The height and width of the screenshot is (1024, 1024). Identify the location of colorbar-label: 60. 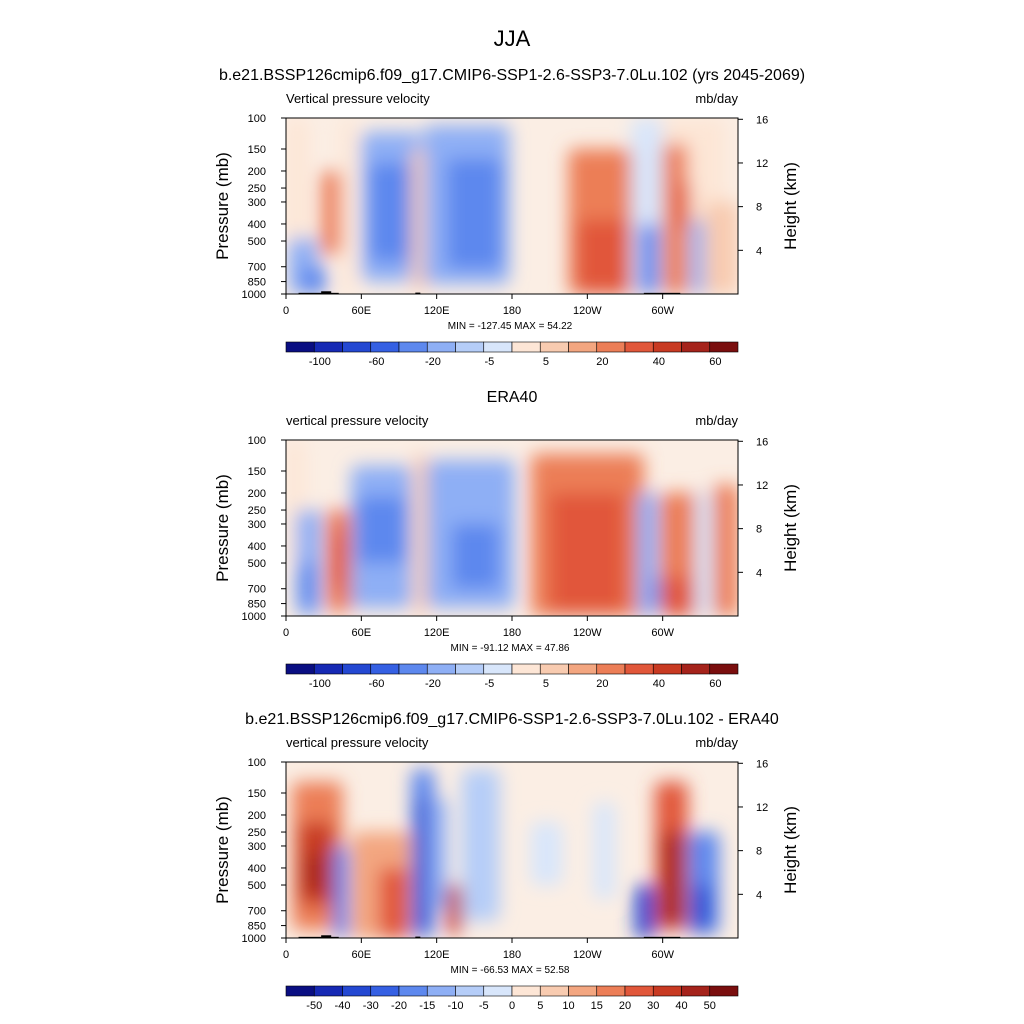
(715, 684).